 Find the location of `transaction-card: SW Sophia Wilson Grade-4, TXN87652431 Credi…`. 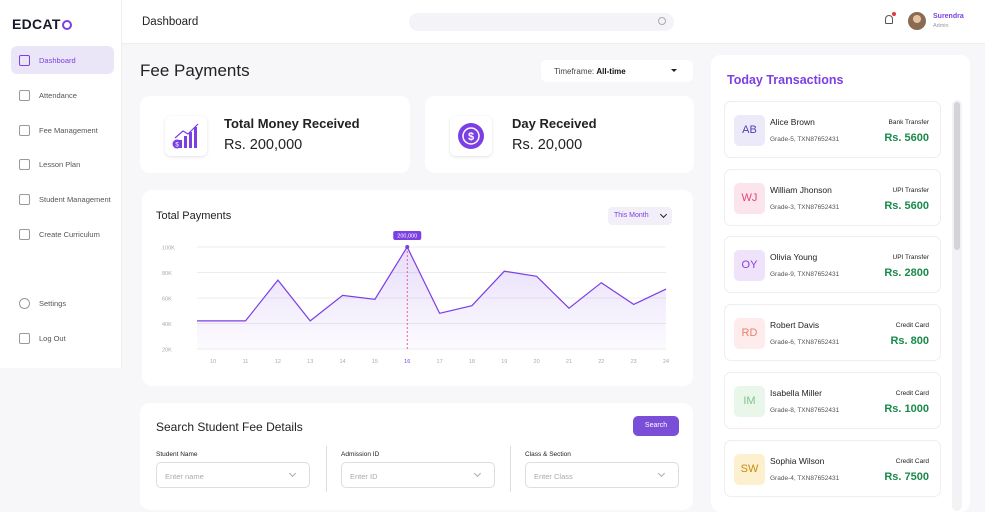

transaction-card: SW Sophia Wilson Grade-4, TXN87652431 Credi… is located at coordinates (832, 468).